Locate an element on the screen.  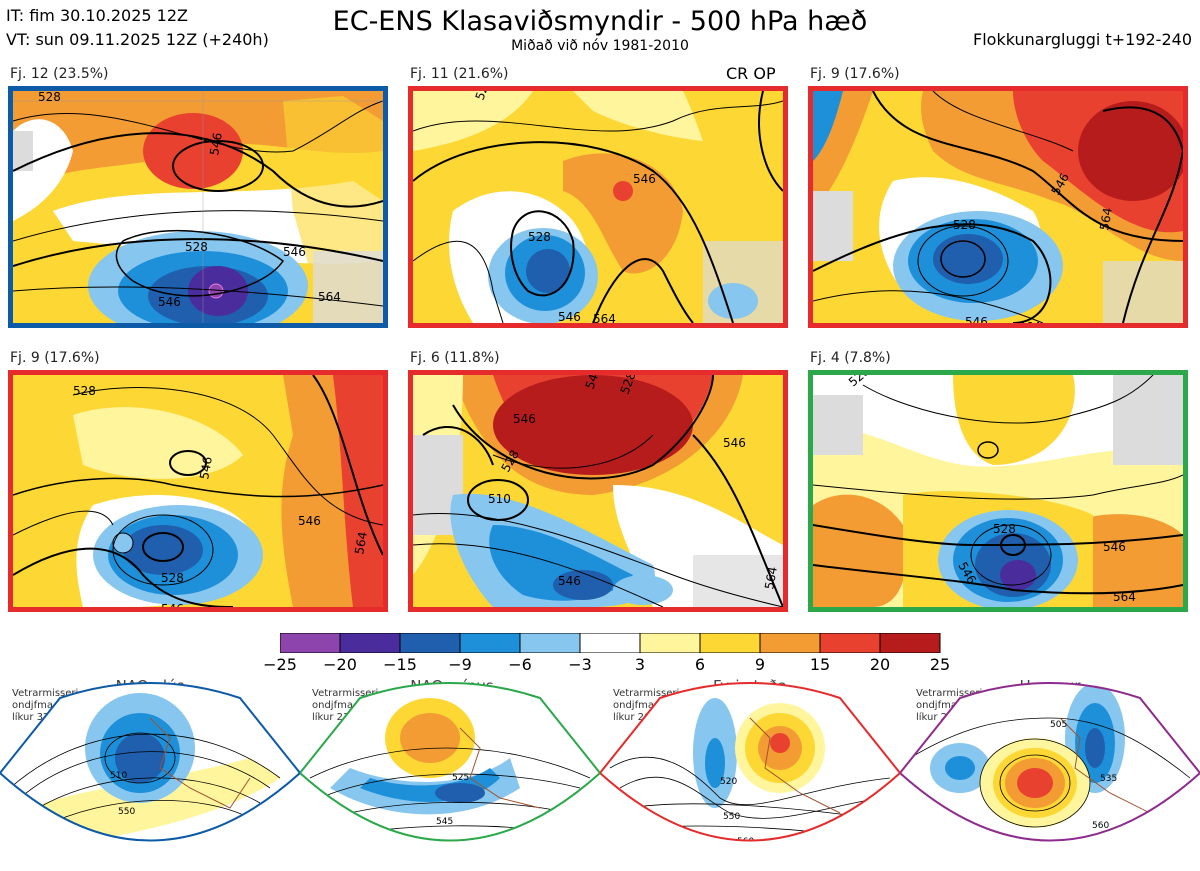
regime-map-nao-plus: 510 550 is located at coordinates (150, 762).